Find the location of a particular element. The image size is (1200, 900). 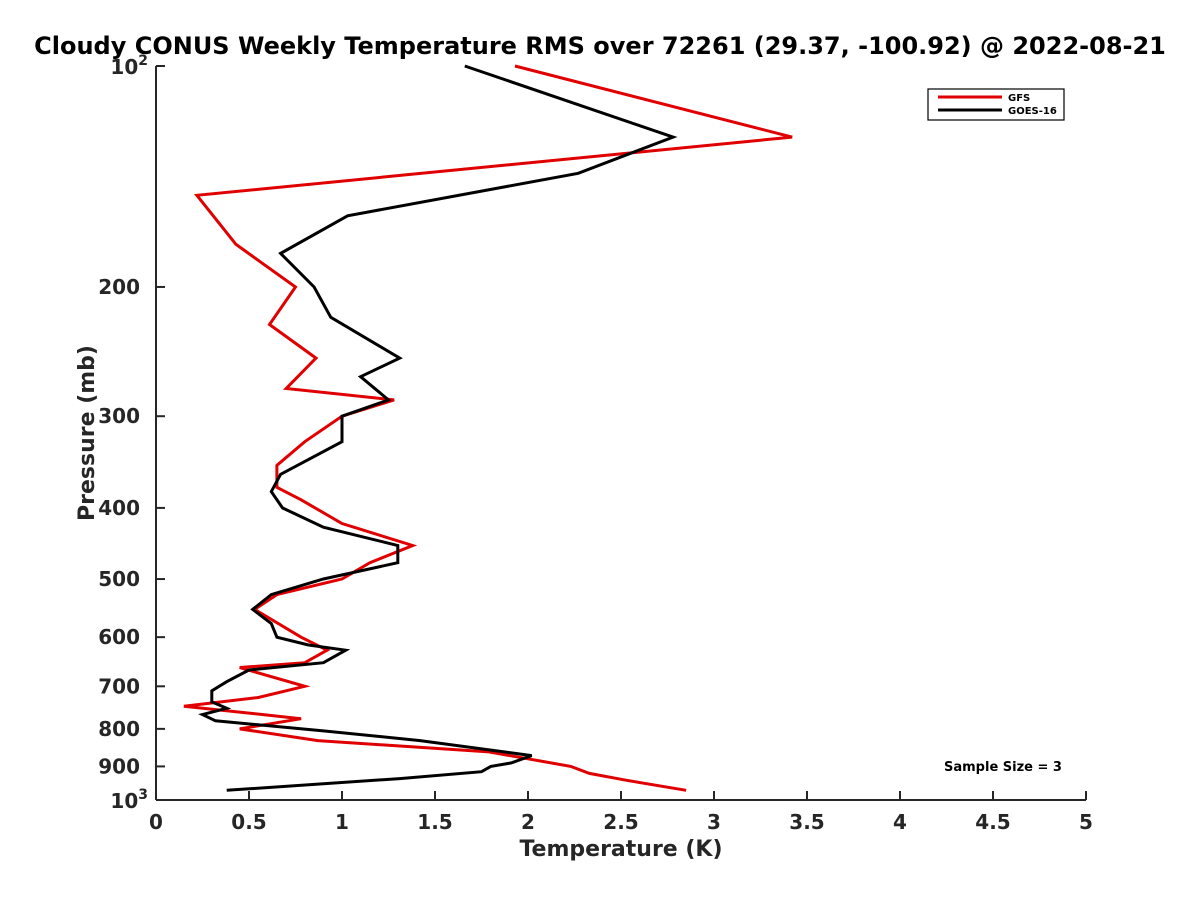

y-tick-label: 400 is located at coordinates (119, 508).